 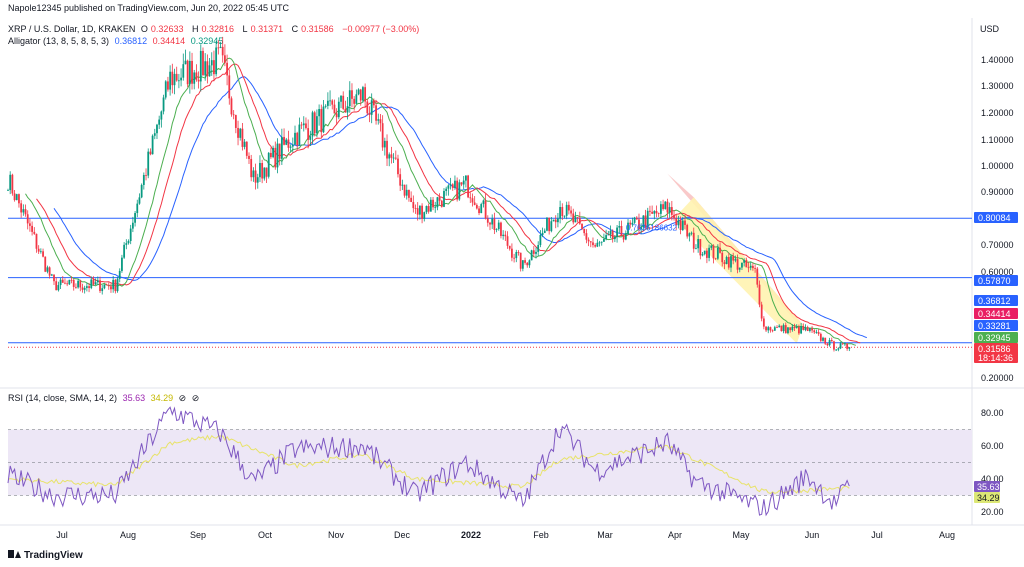 I want to click on rsi-badge-label: 35.63, so click(x=988, y=487).